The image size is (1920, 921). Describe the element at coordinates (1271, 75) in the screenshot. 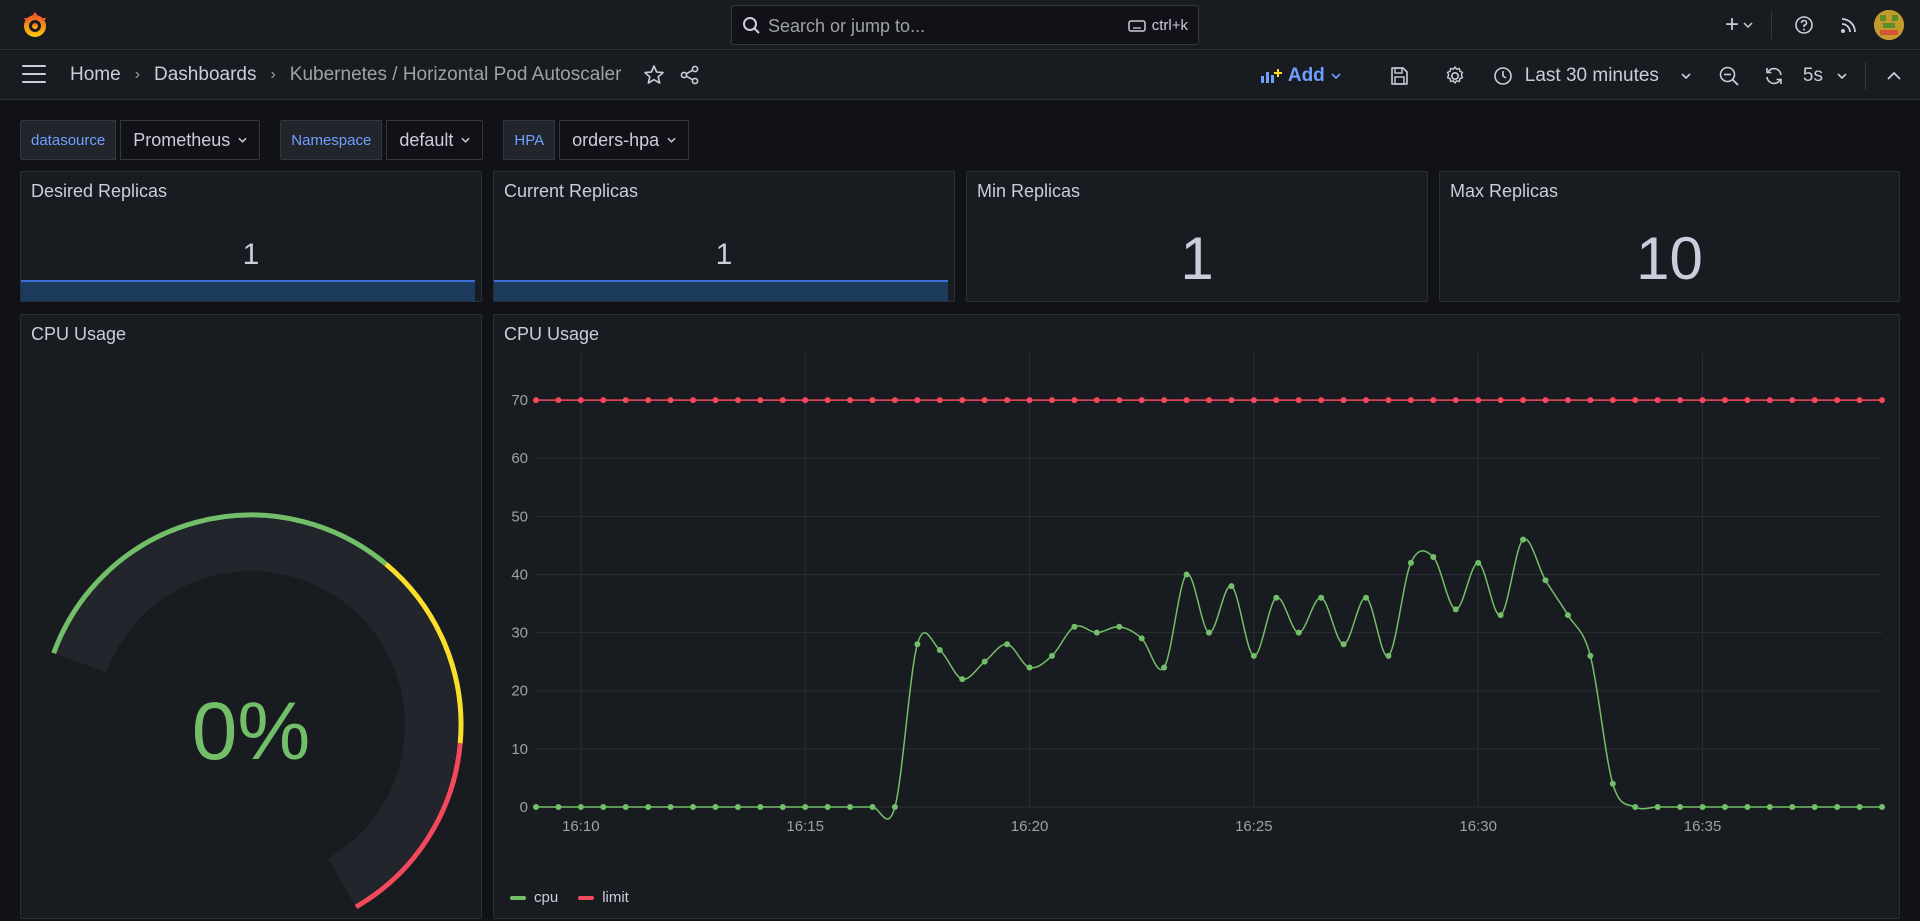

I see `add-panel-icon` at that location.